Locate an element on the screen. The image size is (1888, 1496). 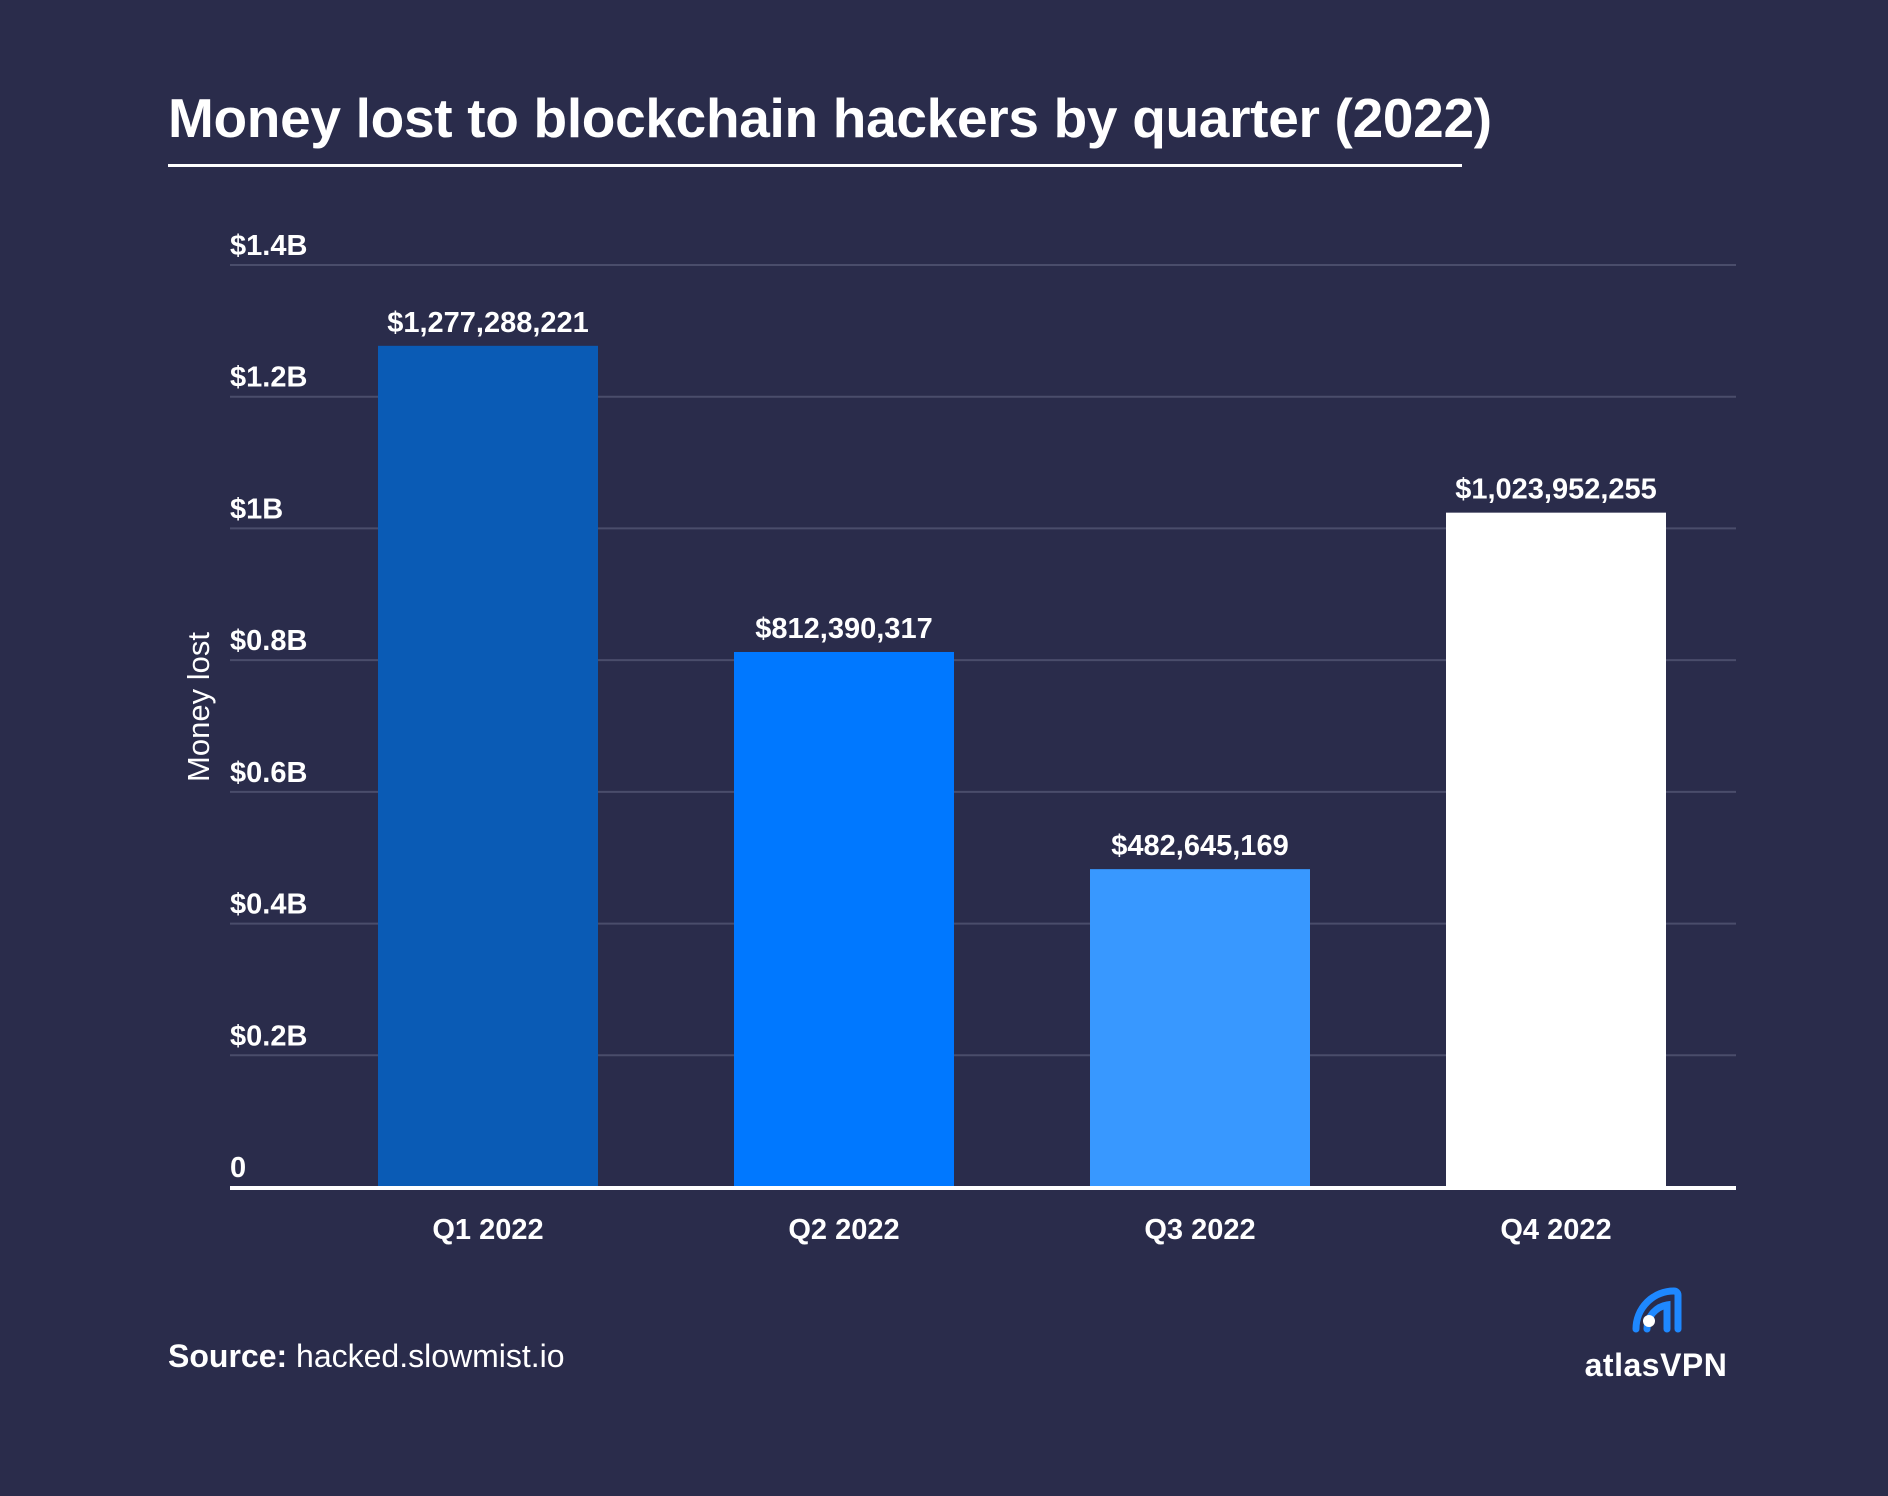
y-tick-labels: 0 $0.2B $0.4B $0.6B $0.8B $1B $1.2B $1.4B is located at coordinates (268, 707).